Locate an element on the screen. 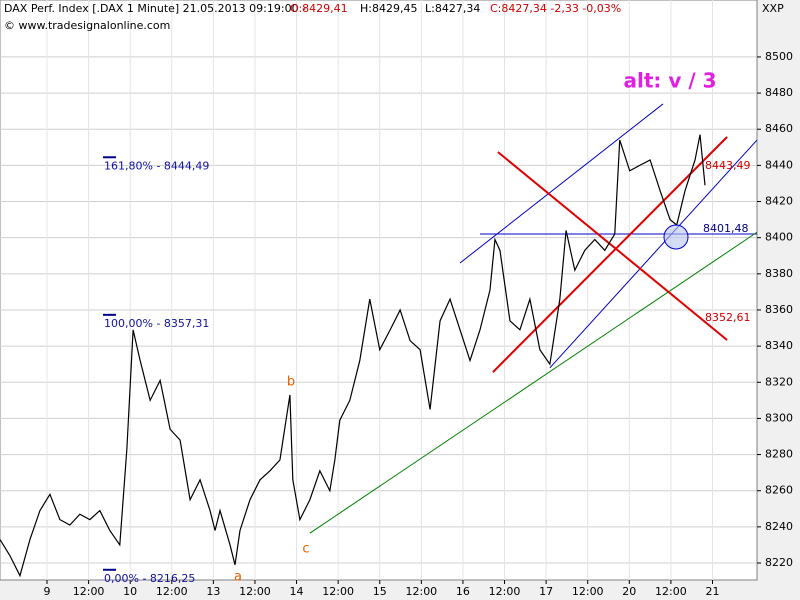 This screenshot has height=600, width=800. y-tick-label: 8480 is located at coordinates (779, 92).